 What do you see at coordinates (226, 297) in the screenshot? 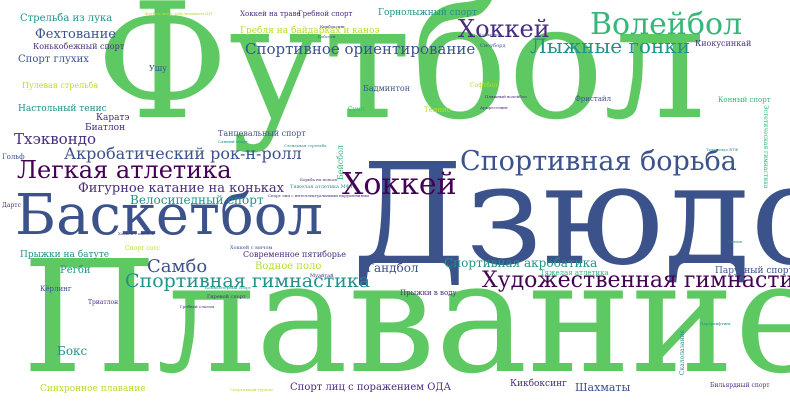
I see `word-tiny-3: Гиревой спорт` at bounding box center [226, 297].